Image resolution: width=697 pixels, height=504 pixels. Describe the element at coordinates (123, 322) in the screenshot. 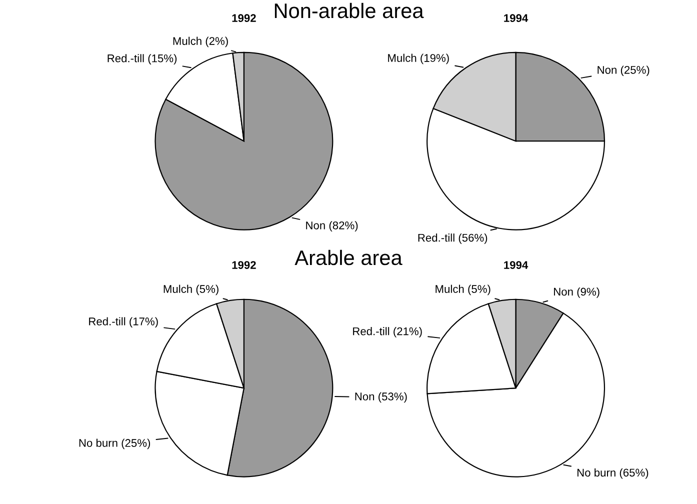

I see `slice-label: Red.-till (17%)` at that location.